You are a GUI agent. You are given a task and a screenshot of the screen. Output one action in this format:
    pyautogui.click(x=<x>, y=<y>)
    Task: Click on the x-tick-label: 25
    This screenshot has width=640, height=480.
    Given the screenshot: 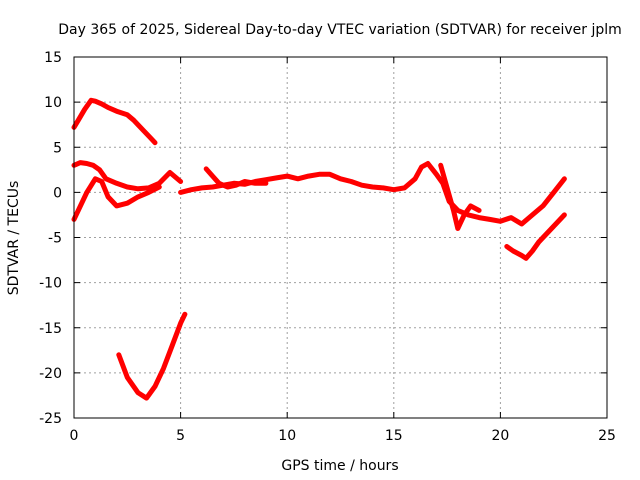 What is the action you would take?
    pyautogui.click(x=607, y=436)
    